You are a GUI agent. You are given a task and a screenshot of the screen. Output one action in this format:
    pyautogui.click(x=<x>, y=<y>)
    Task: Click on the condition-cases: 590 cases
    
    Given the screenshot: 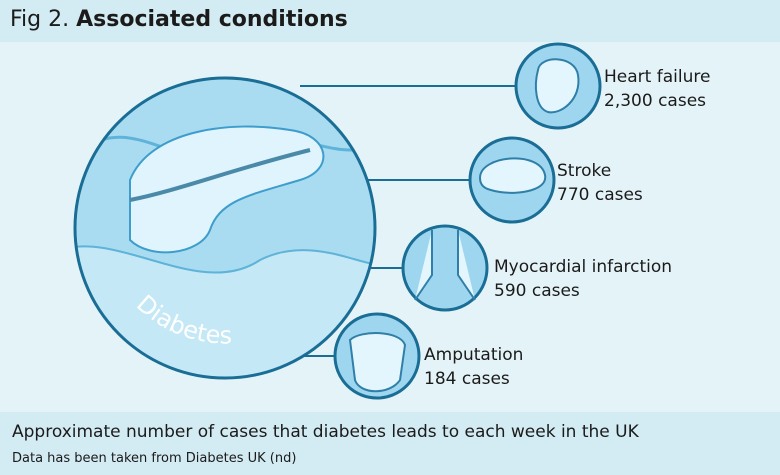 What is the action you would take?
    pyautogui.click(x=537, y=291)
    